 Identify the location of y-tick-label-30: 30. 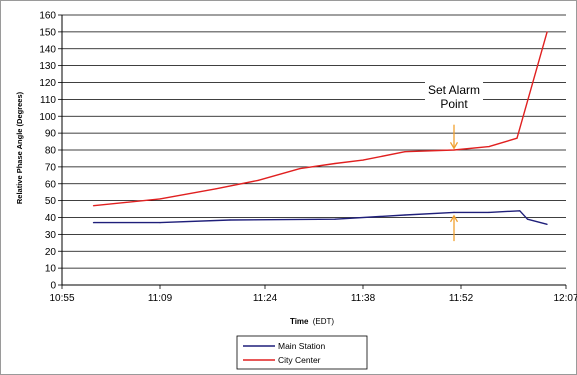
(51, 235).